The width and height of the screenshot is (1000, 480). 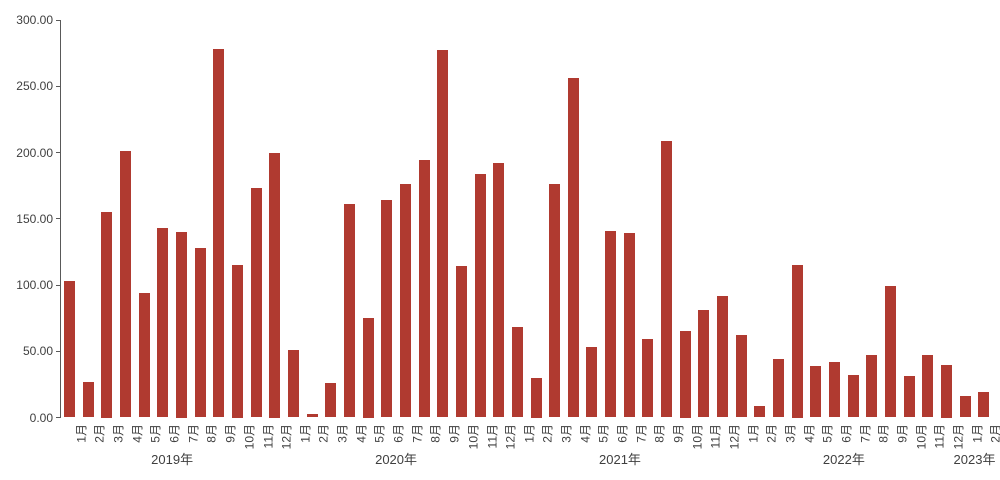 I want to click on bar-2021年-9月, so click(x=667, y=279).